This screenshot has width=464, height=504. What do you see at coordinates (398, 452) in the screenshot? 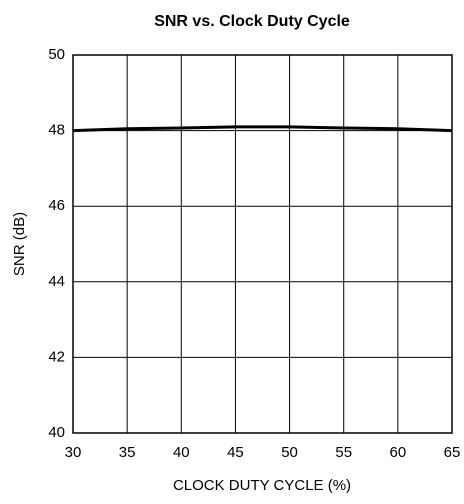
I see `x-tick-label: 60` at bounding box center [398, 452].